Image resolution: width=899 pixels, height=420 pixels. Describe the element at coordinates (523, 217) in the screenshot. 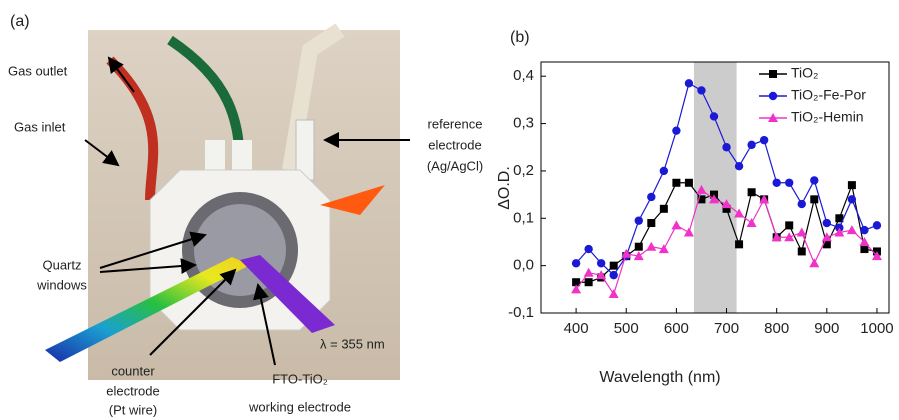

I see `y-tick-label: 0,1` at that location.